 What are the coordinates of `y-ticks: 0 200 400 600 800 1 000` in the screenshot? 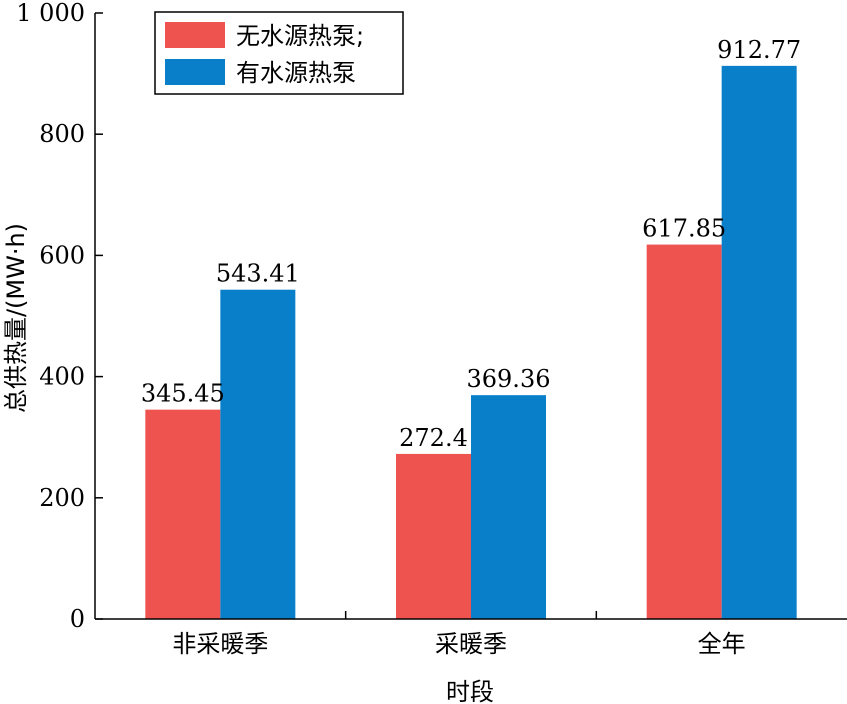 It's located at (59, 316).